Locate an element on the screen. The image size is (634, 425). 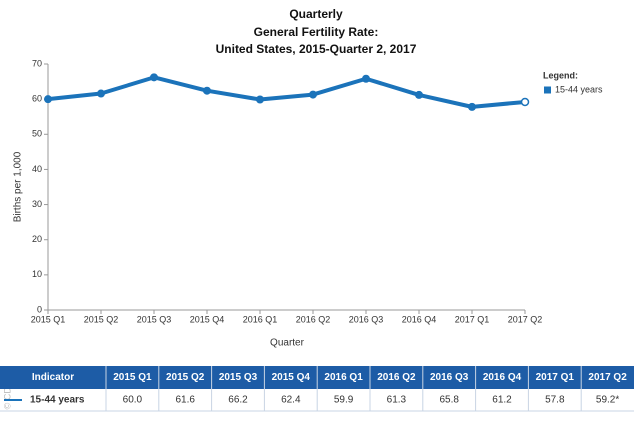
credit: © CDC is located at coordinates (7, 394).